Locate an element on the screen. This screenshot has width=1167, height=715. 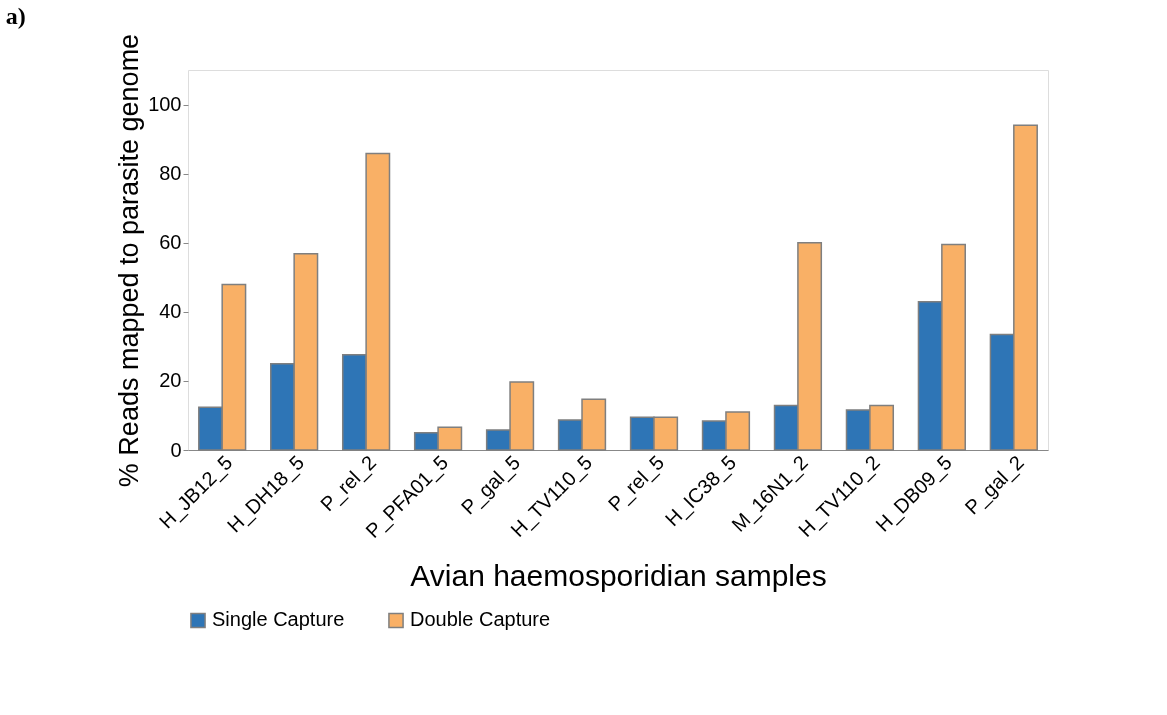
x-axis-title: Avian haemosporidian samples is located at coordinates (618, 576).